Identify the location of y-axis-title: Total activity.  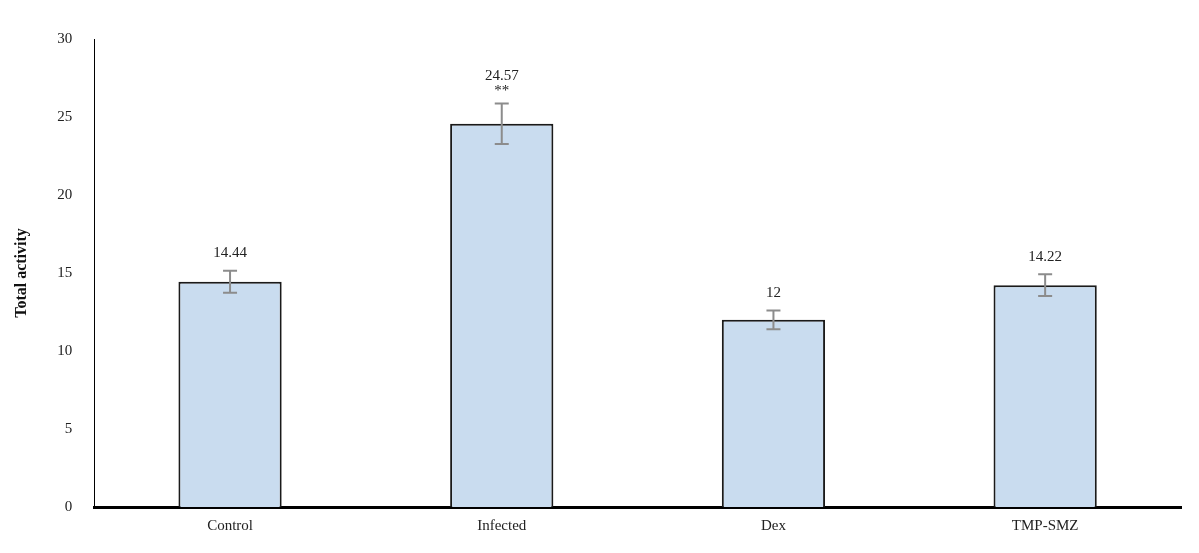
(20, 273).